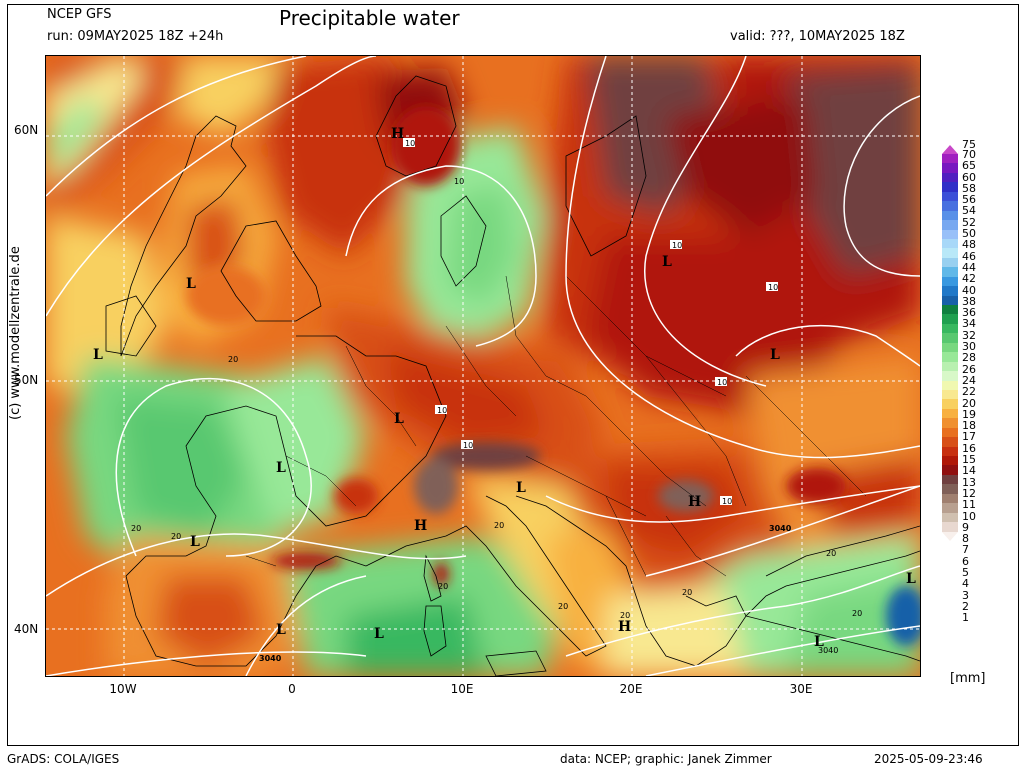 This screenshot has width=1024, height=768. I want to click on colorbar-level-label: 30, so click(969, 347).